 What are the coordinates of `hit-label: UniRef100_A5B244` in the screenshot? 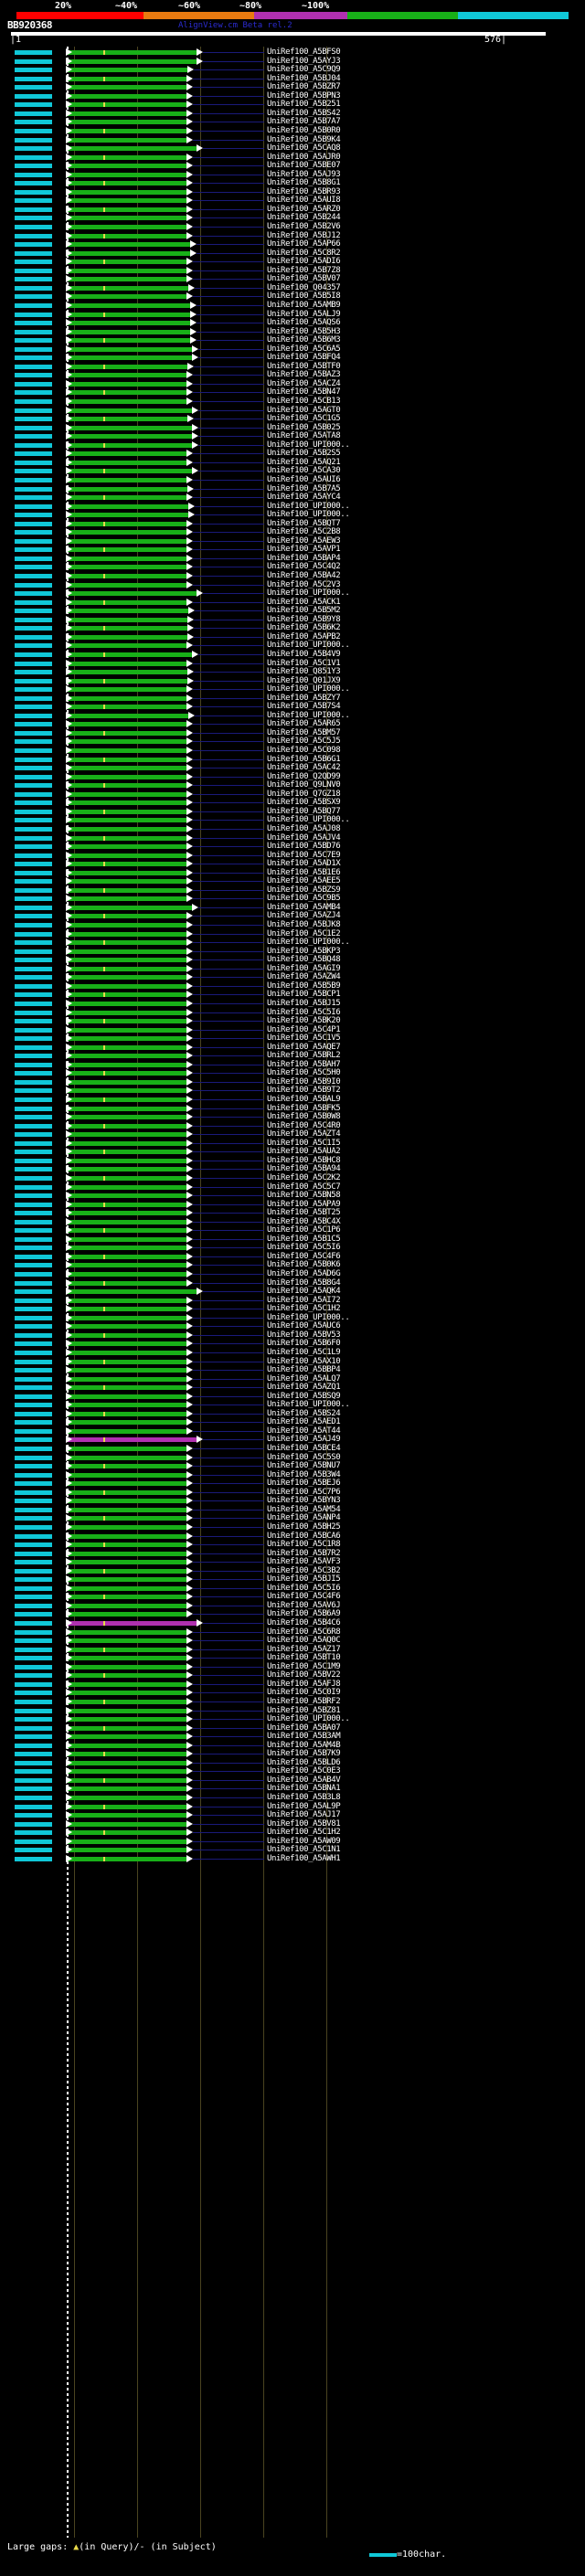 It's located at (304, 218).